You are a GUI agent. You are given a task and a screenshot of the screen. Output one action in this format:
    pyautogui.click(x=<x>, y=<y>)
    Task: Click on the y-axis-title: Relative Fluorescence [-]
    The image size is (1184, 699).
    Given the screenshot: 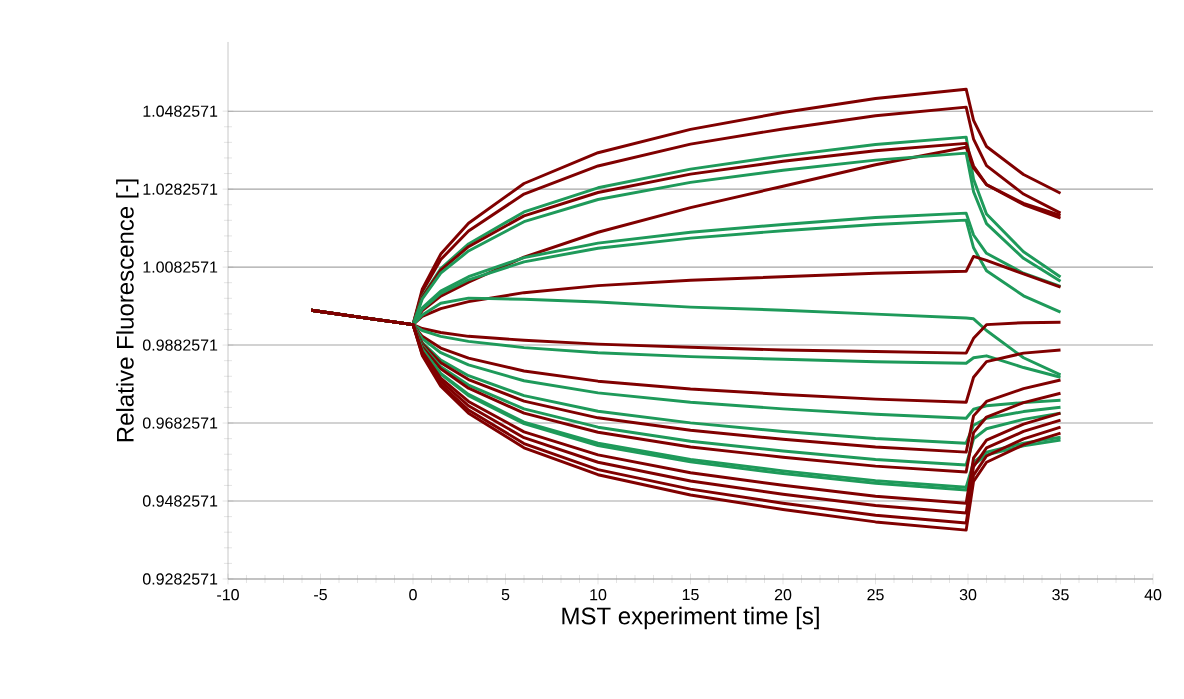 What is the action you would take?
    pyautogui.click(x=127, y=310)
    